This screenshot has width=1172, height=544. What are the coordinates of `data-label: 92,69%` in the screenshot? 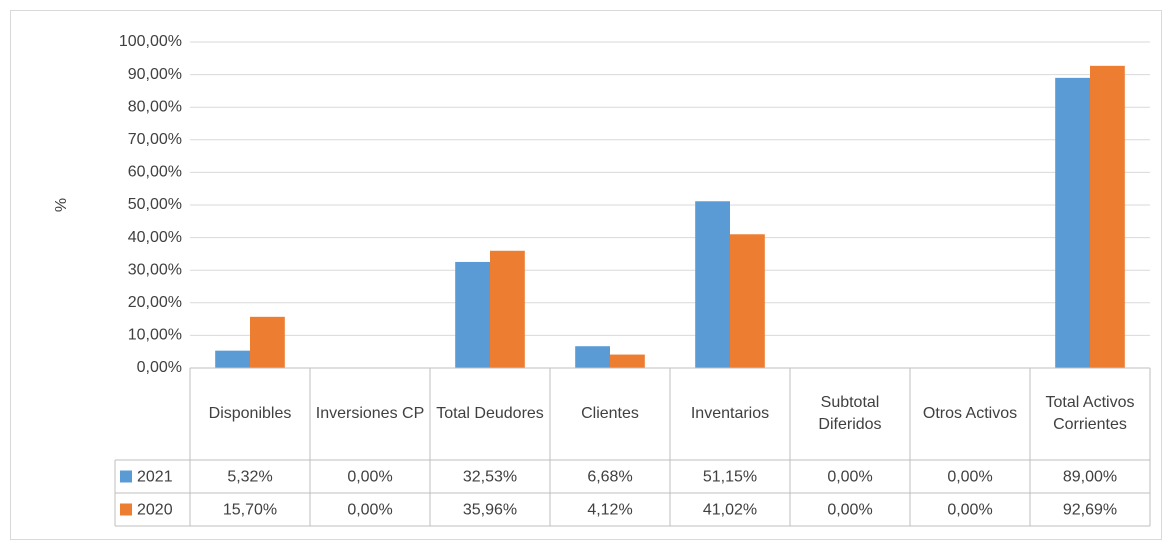 It's located at (1090, 510).